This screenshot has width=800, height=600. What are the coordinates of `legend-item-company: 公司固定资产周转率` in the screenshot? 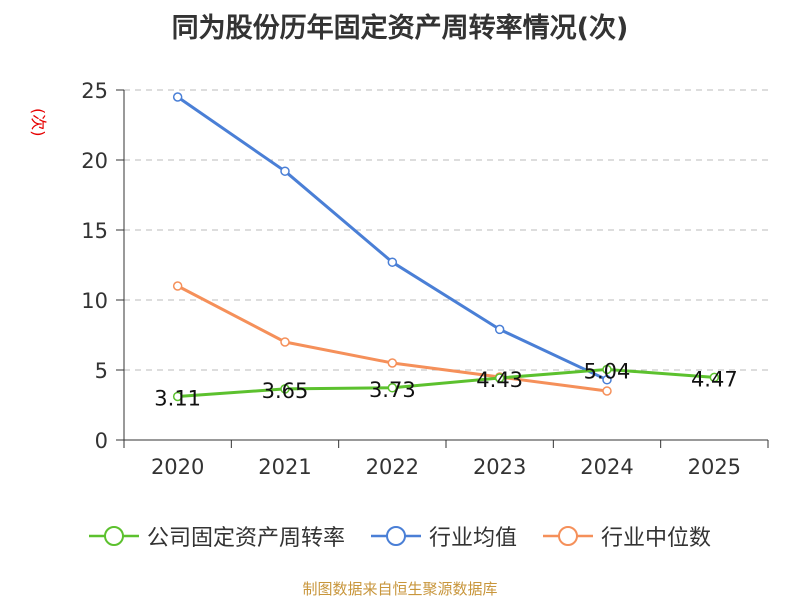 It's located at (216, 536).